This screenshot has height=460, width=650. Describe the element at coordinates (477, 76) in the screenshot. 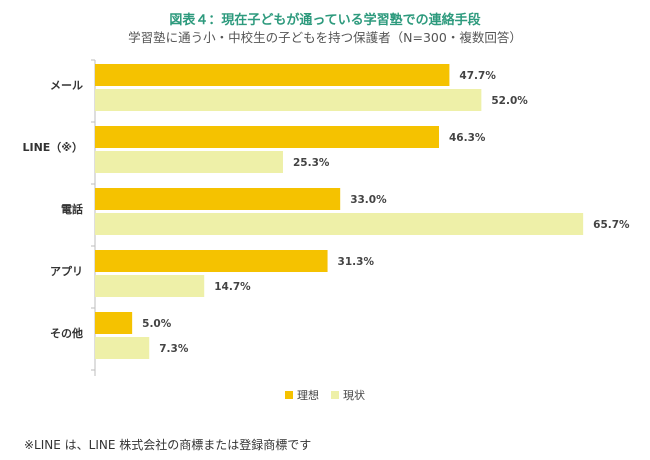

I see `data-label: 47.7%` at that location.